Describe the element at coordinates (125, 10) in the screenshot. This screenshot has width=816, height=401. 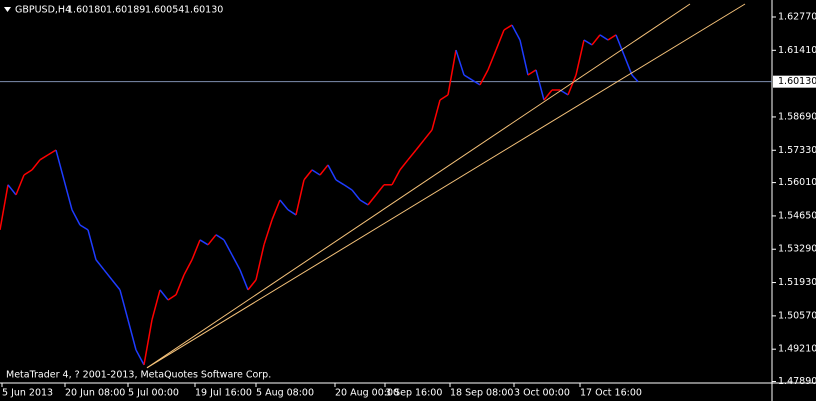
I see `high: 1.60189` at that location.